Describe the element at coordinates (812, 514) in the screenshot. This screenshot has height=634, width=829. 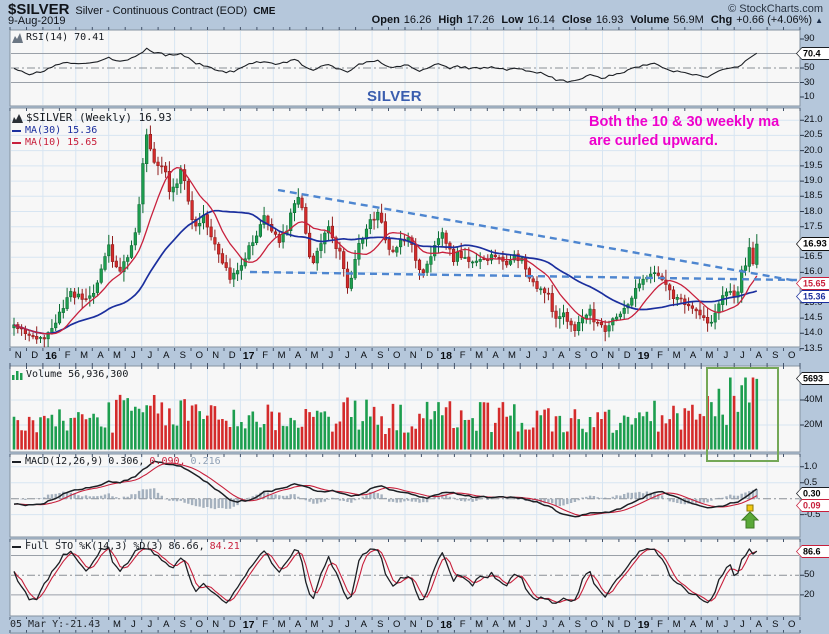
I see `macd-axis-label: -0.5` at that location.